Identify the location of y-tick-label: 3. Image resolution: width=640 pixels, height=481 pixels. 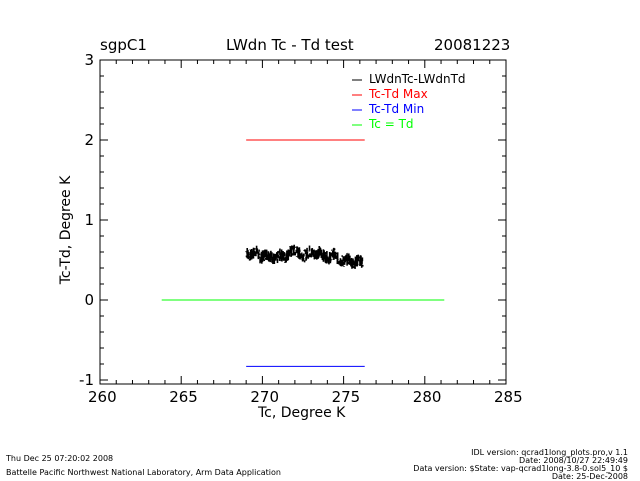
(89, 60).